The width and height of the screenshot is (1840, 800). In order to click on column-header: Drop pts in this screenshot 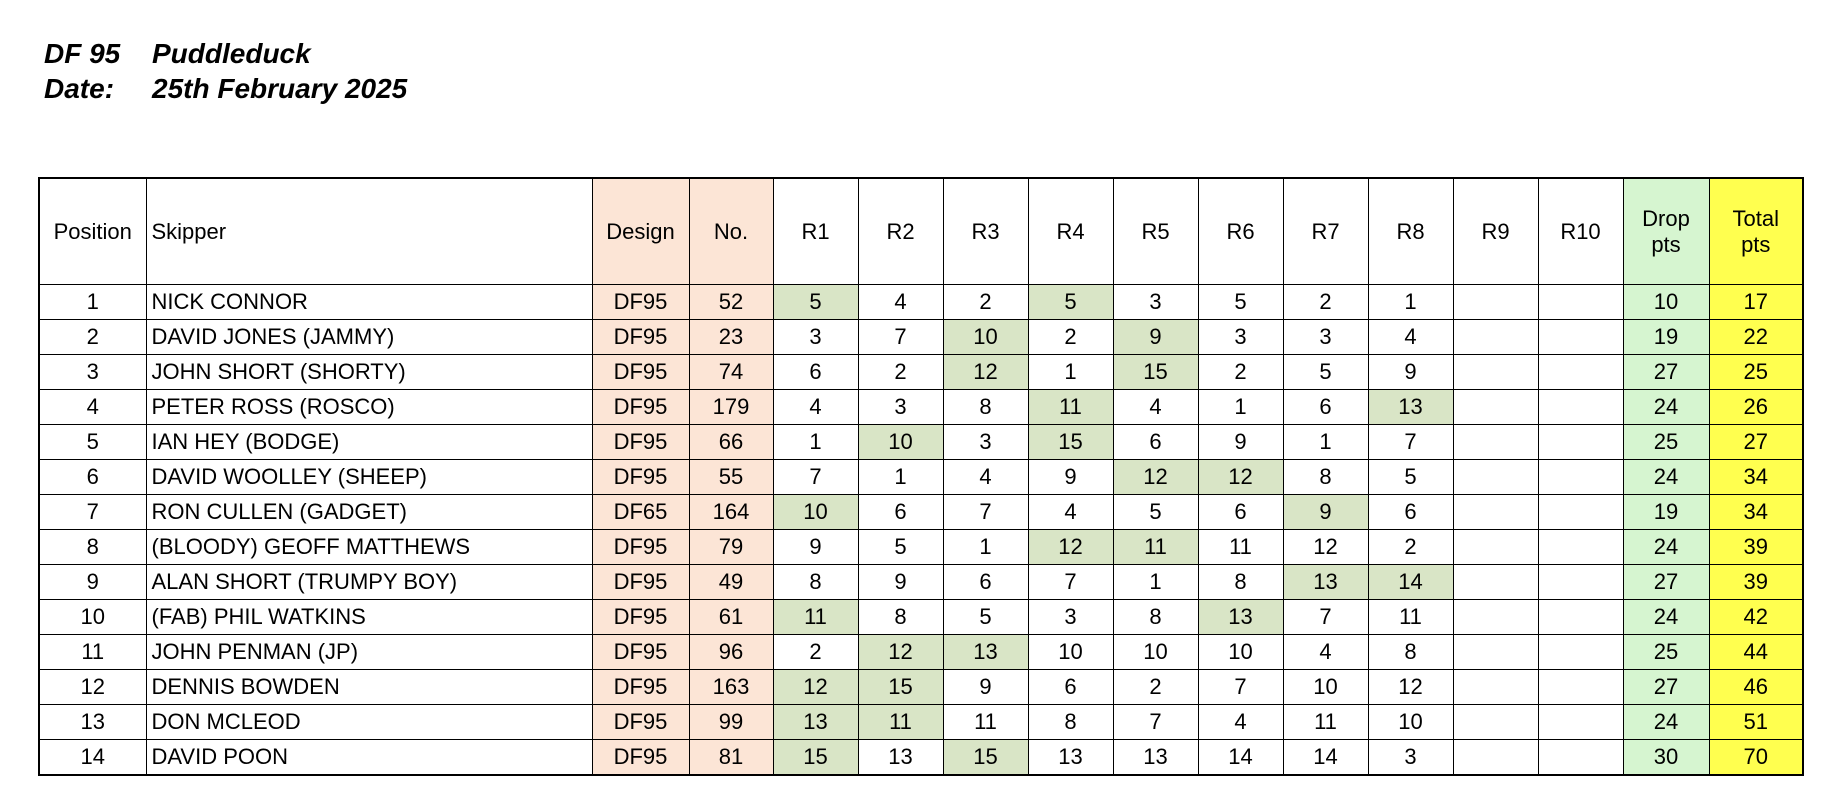, I will do `click(1666, 231)`.